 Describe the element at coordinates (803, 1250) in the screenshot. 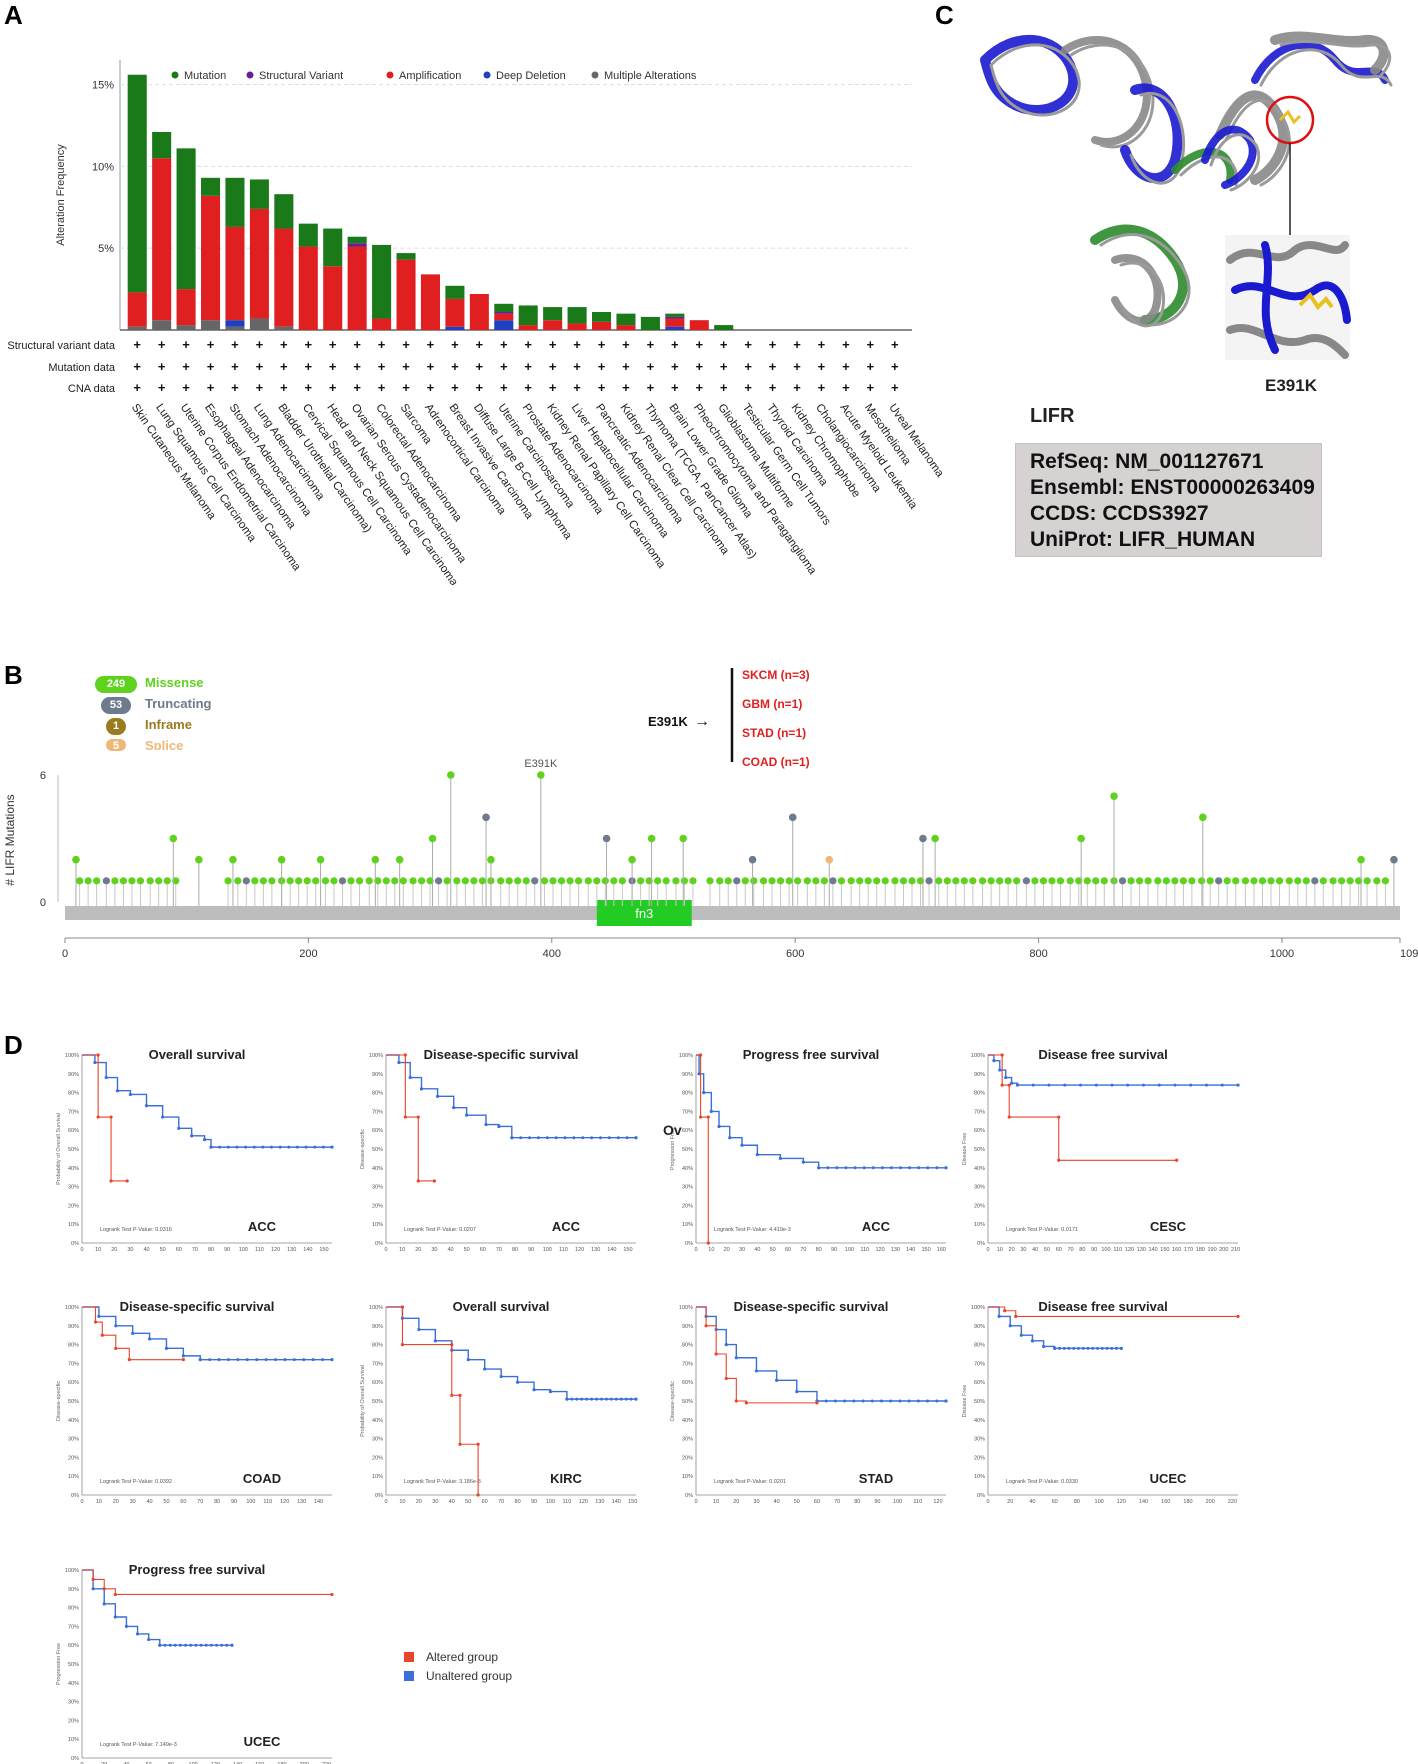

I see `x-tick-label: 70` at that location.